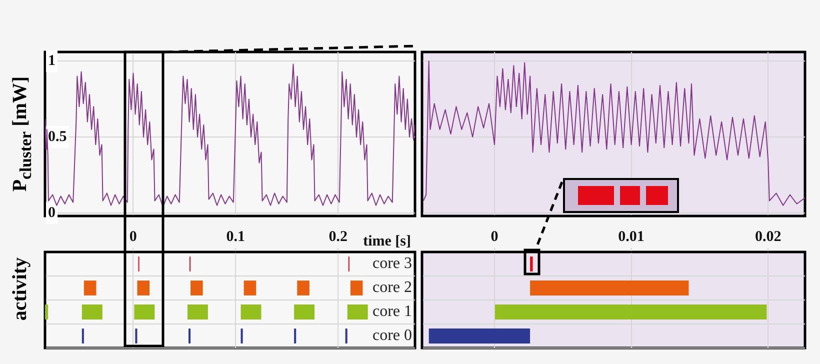 This screenshot has height=364, width=820. I want to click on x-axis-title: time [s], so click(387, 241).